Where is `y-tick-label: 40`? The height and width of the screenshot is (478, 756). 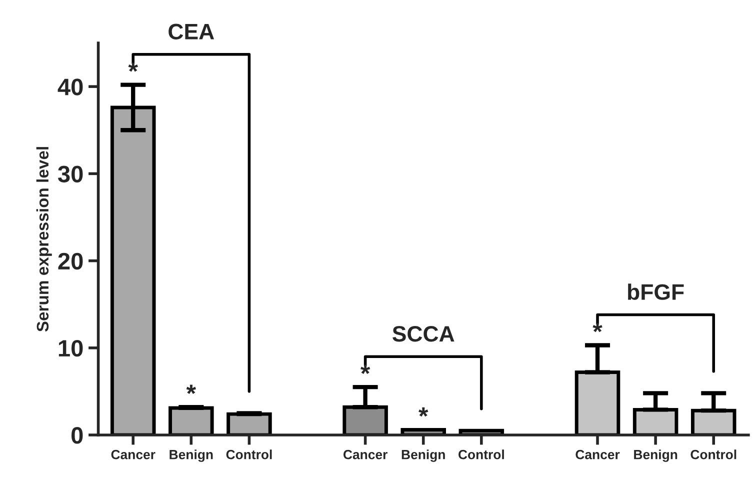
y-tick-label: 40 is located at coordinates (70, 87).